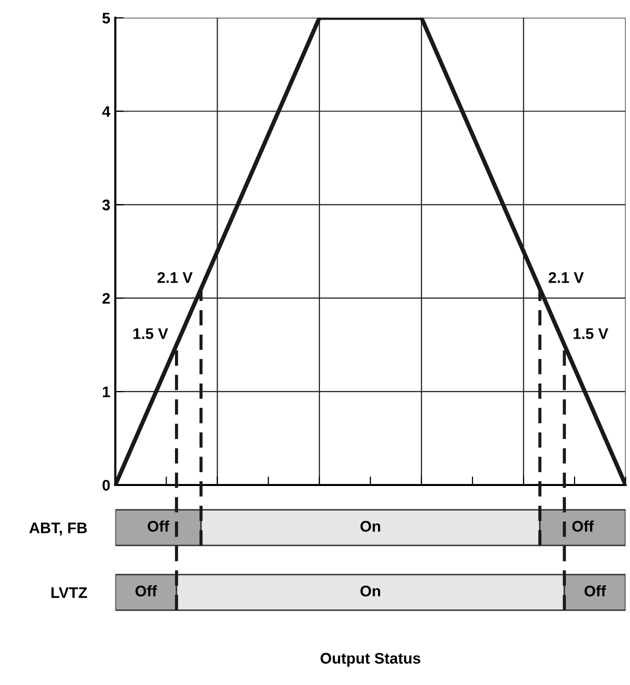  I want to click on y-tick-label: 4, so click(106, 111).